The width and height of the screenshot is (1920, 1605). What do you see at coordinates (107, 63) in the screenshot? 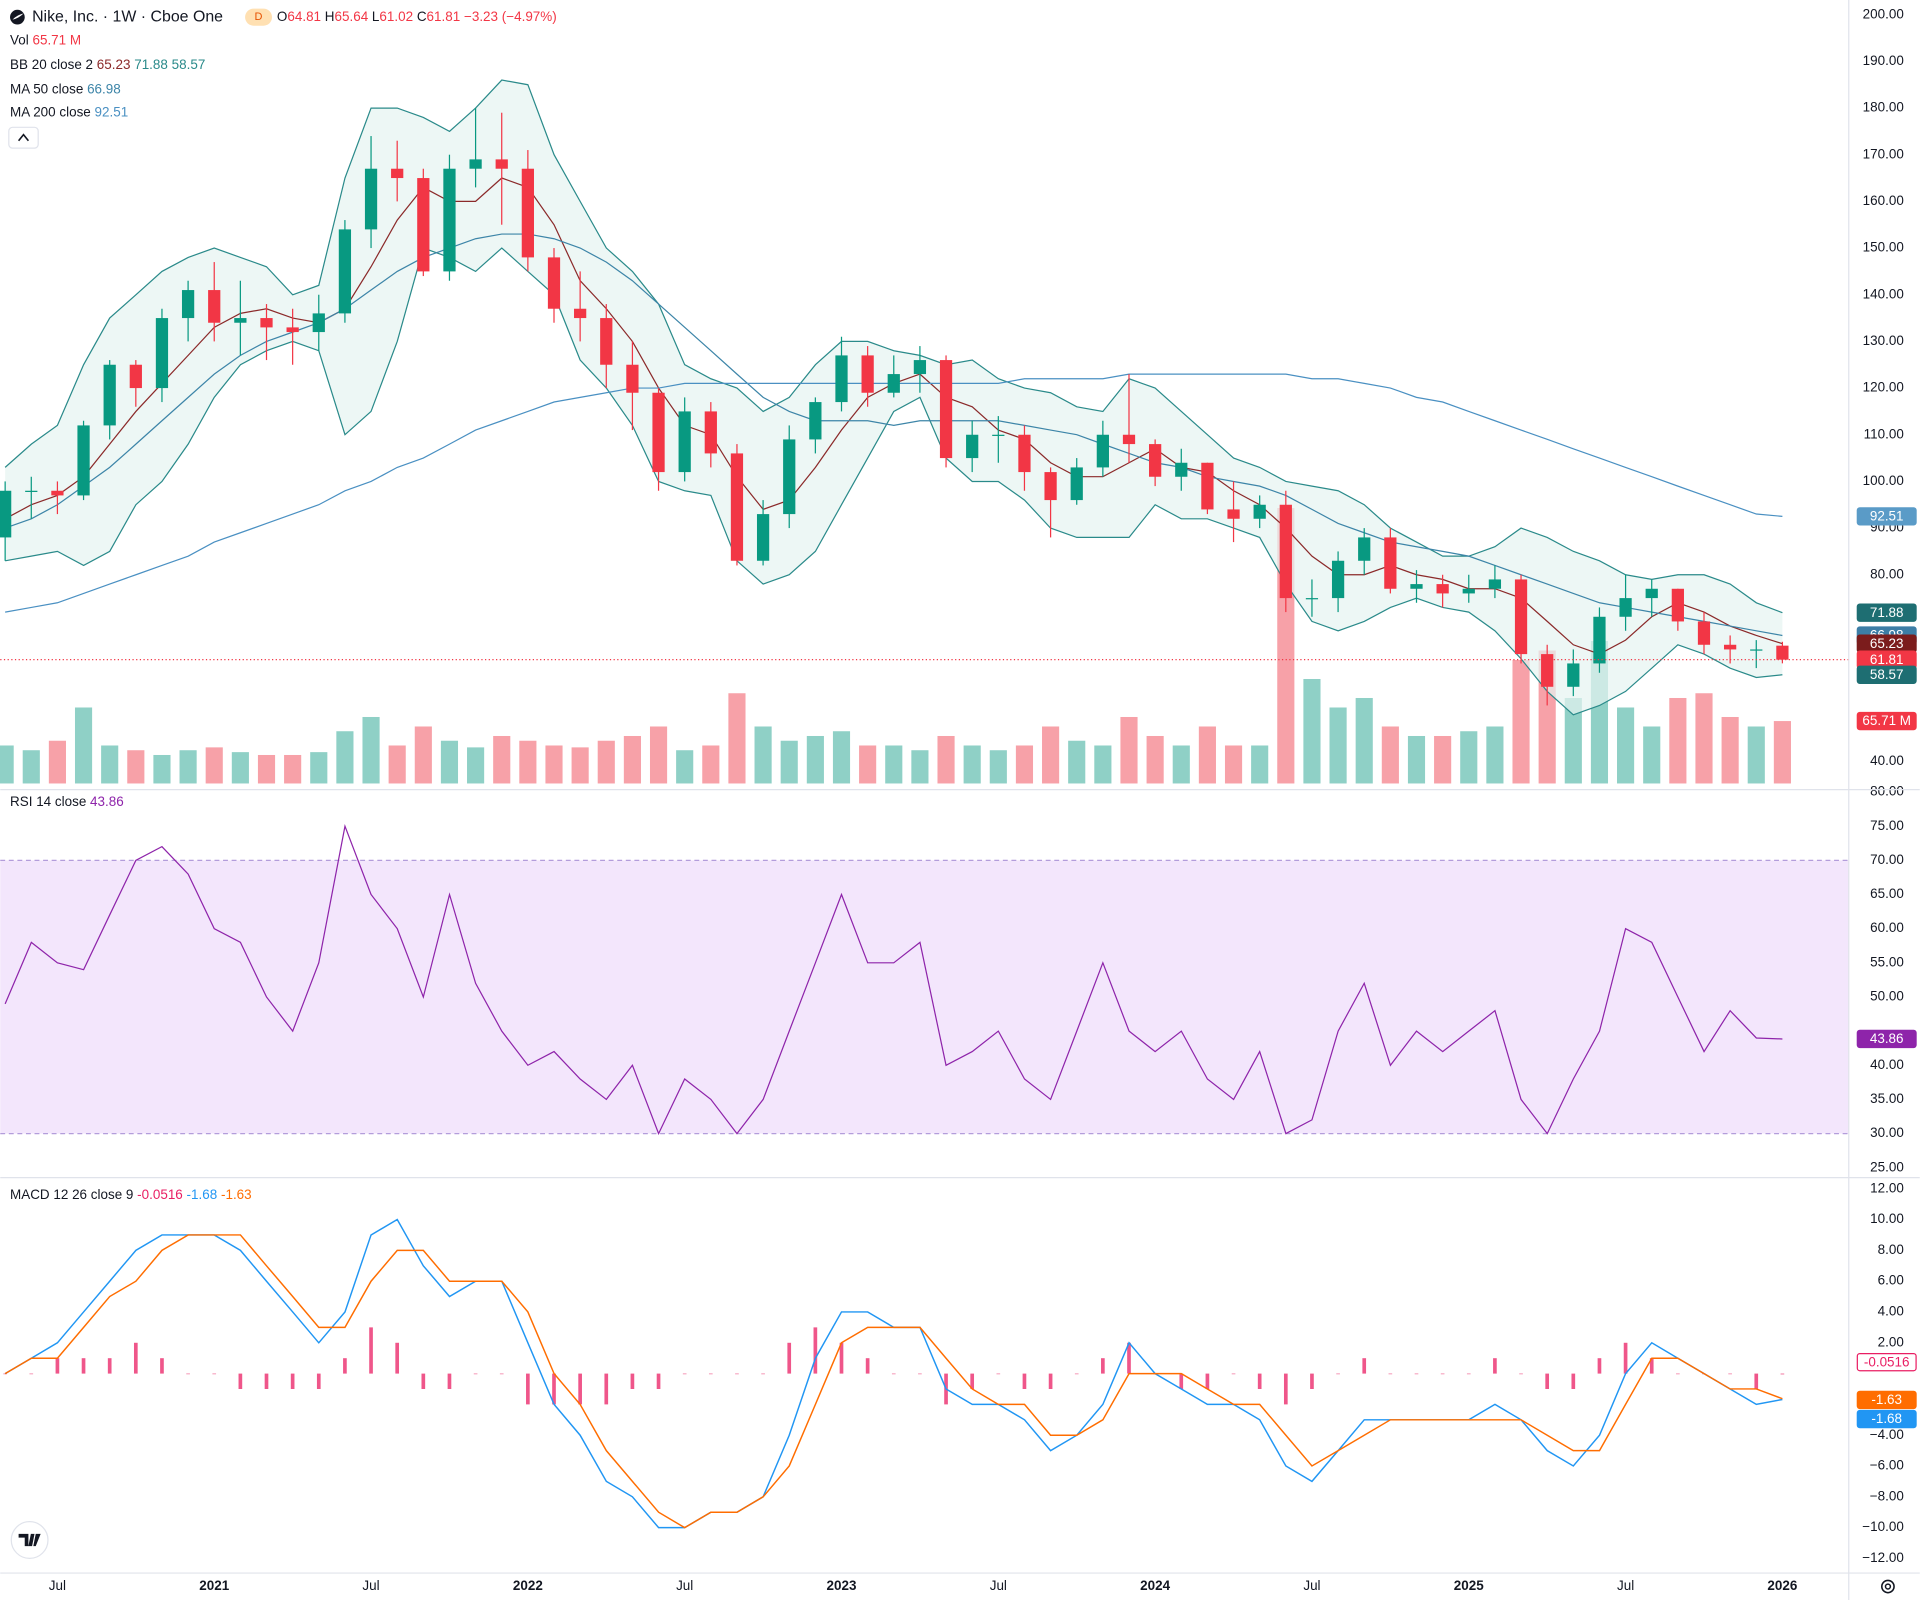
I see `legend-bb: BB 20 close 2 65.23 71.88 58.57` at bounding box center [107, 63].